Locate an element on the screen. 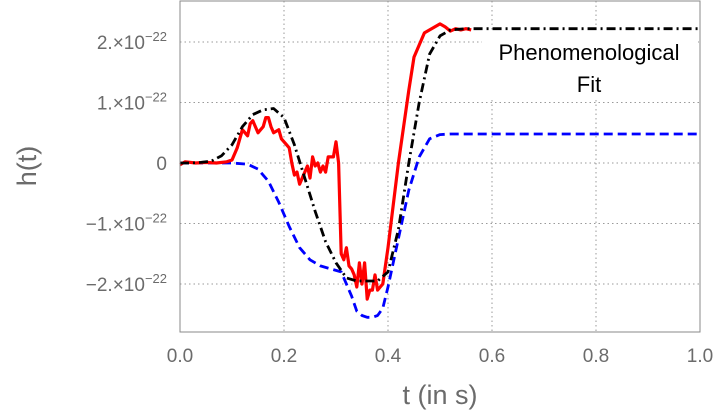  y-tick-label: 1.×10−22 is located at coordinates (132, 102).